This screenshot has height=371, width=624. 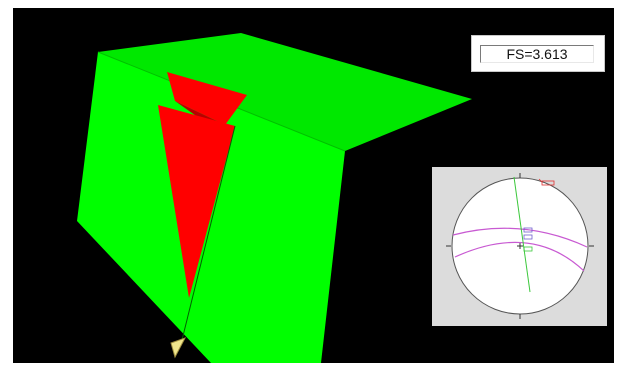 I want to click on wedge-main, so click(x=196, y=201).